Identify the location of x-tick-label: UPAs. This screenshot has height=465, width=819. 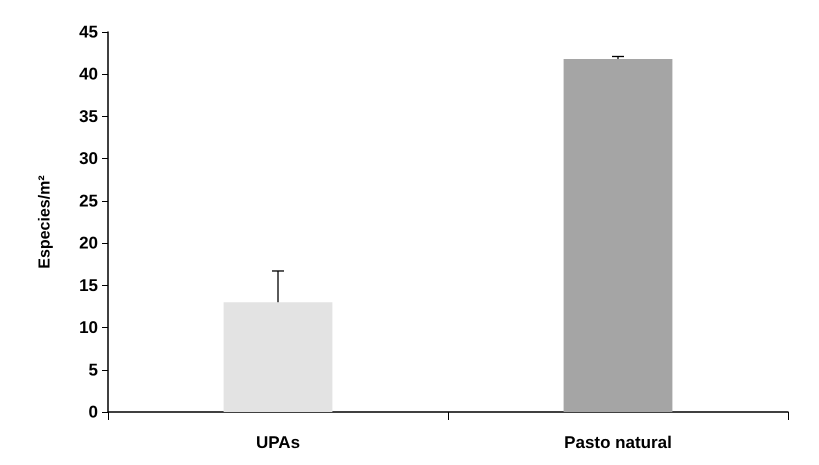
(278, 442).